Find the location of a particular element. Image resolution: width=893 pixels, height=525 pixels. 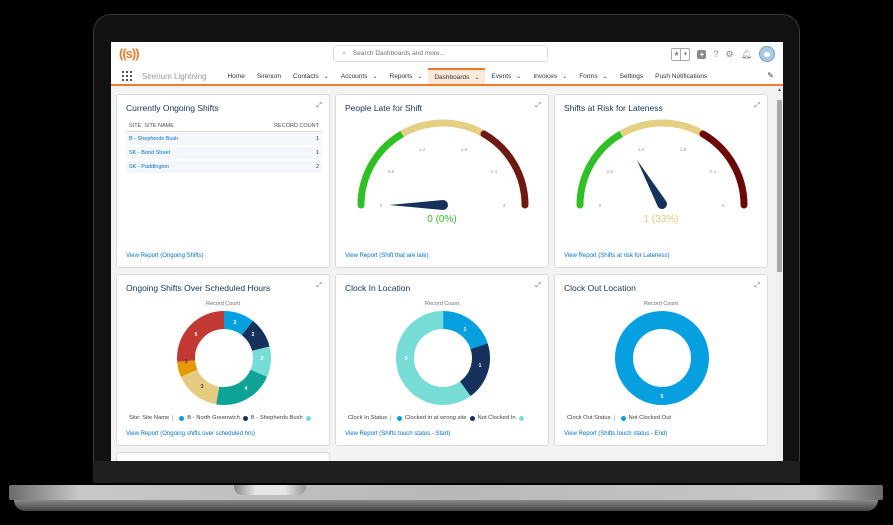

favorites-button: ★ ▾ is located at coordinates (681, 54).